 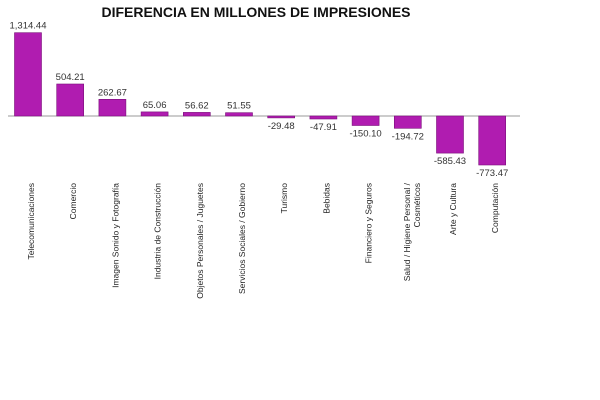 What do you see at coordinates (158, 231) in the screenshot?
I see `category-label-industria-de-construccion: Industria de Construcción` at bounding box center [158, 231].